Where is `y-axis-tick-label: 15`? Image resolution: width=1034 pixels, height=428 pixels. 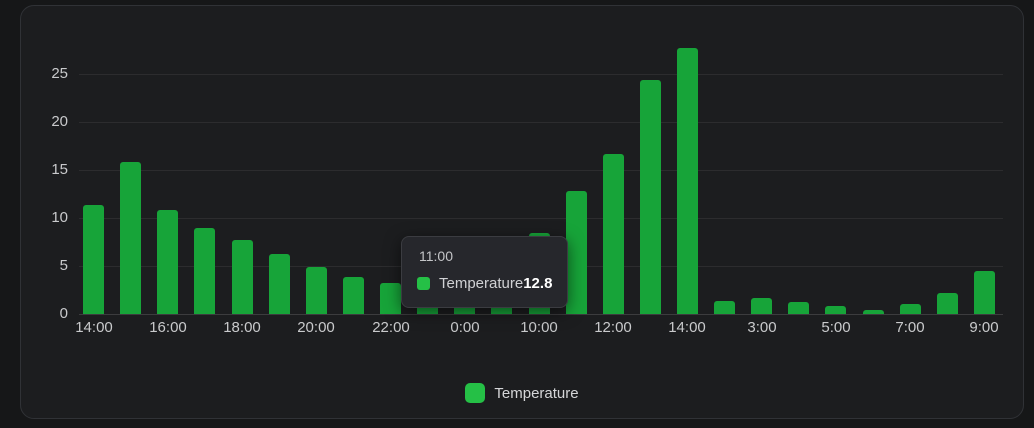 y-axis-tick-label: 15 is located at coordinates (59, 169).